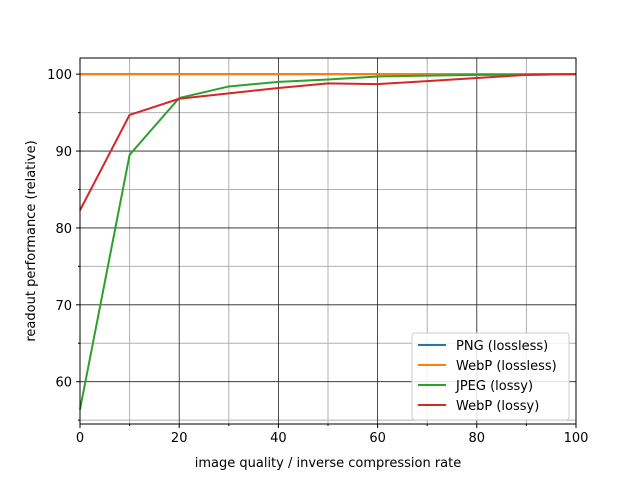 Image resolution: width=640 pixels, height=484 pixels. What do you see at coordinates (278, 438) in the screenshot?
I see `x-tick-label: 40` at bounding box center [278, 438].